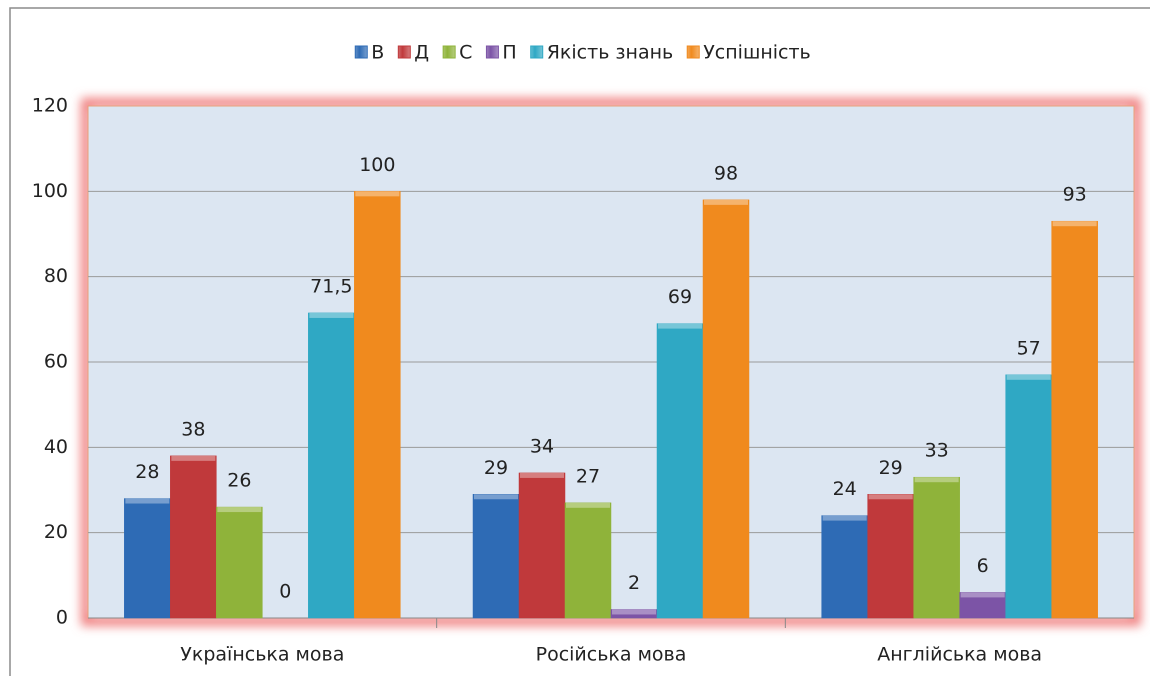  Describe the element at coordinates (845, 489) in the screenshot. I see `data-label: 24` at that location.